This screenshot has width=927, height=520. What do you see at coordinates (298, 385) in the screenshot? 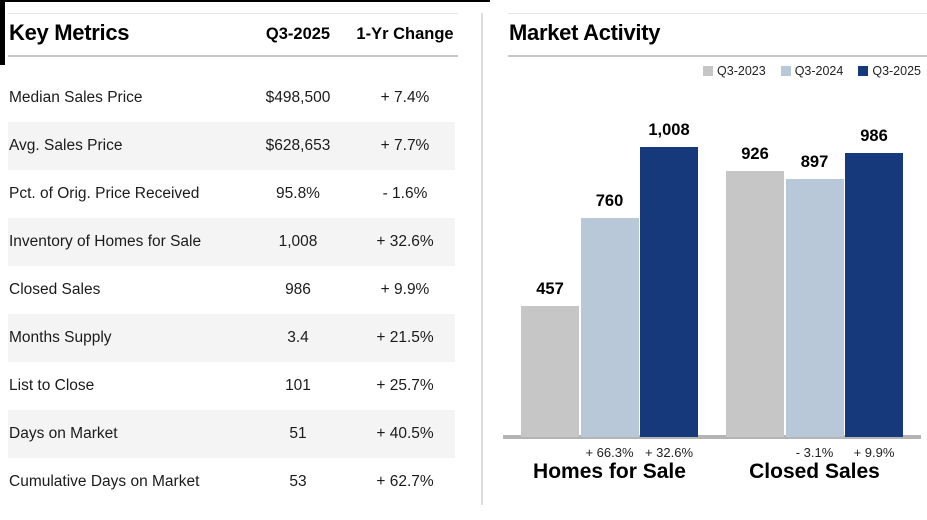
I see `metric-value: 101` at bounding box center [298, 385].